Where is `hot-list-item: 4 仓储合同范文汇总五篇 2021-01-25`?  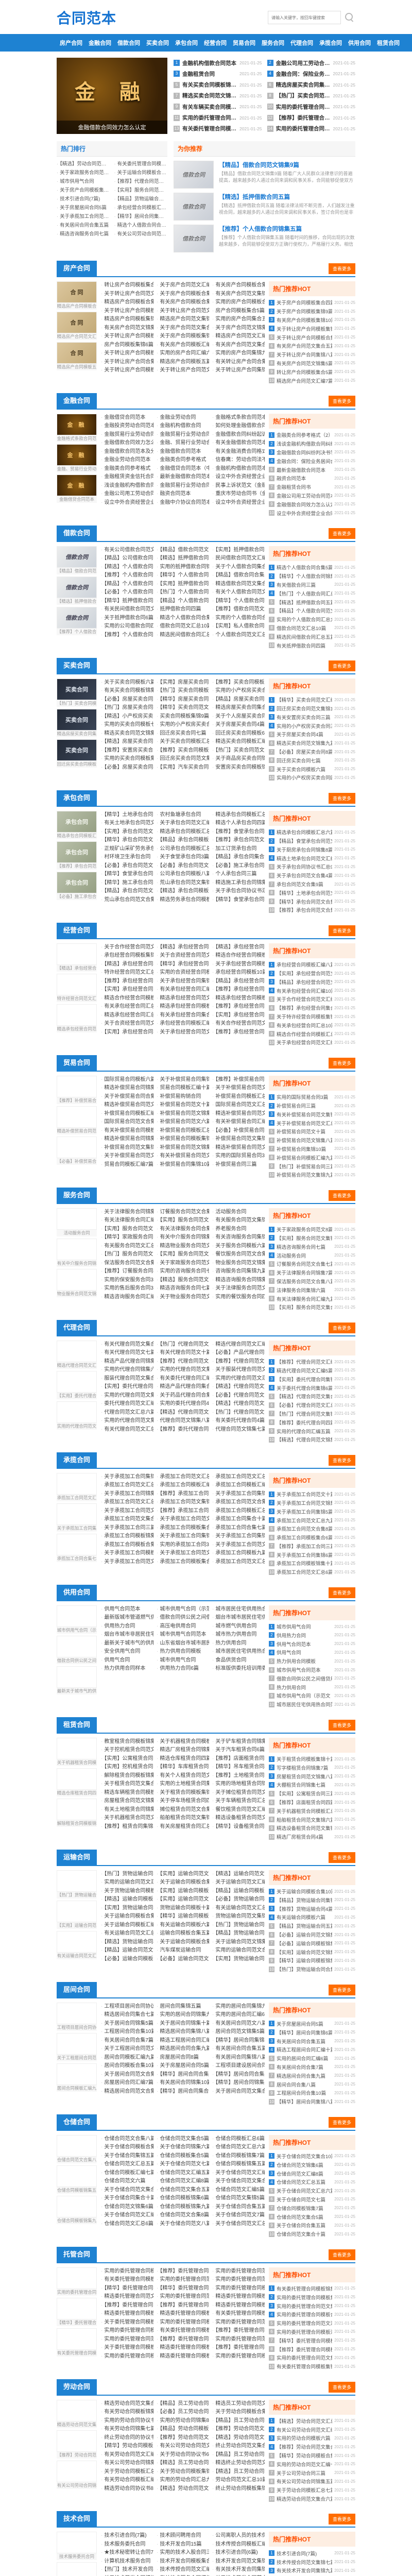
hot-list-item: 4 仓储合同范文汇总五篇 2021-01-25 is located at coordinates (312, 2182).